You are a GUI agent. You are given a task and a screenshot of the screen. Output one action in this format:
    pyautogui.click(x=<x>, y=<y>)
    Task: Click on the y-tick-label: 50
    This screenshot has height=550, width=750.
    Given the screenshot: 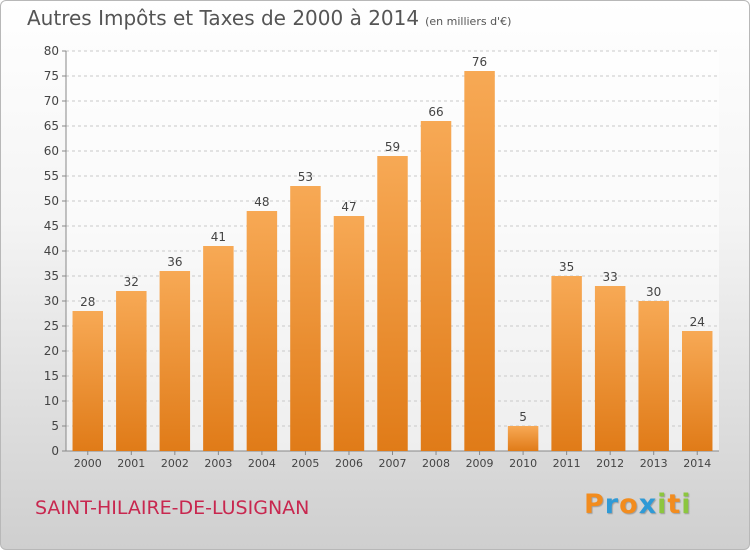 What is the action you would take?
    pyautogui.click(x=51, y=201)
    